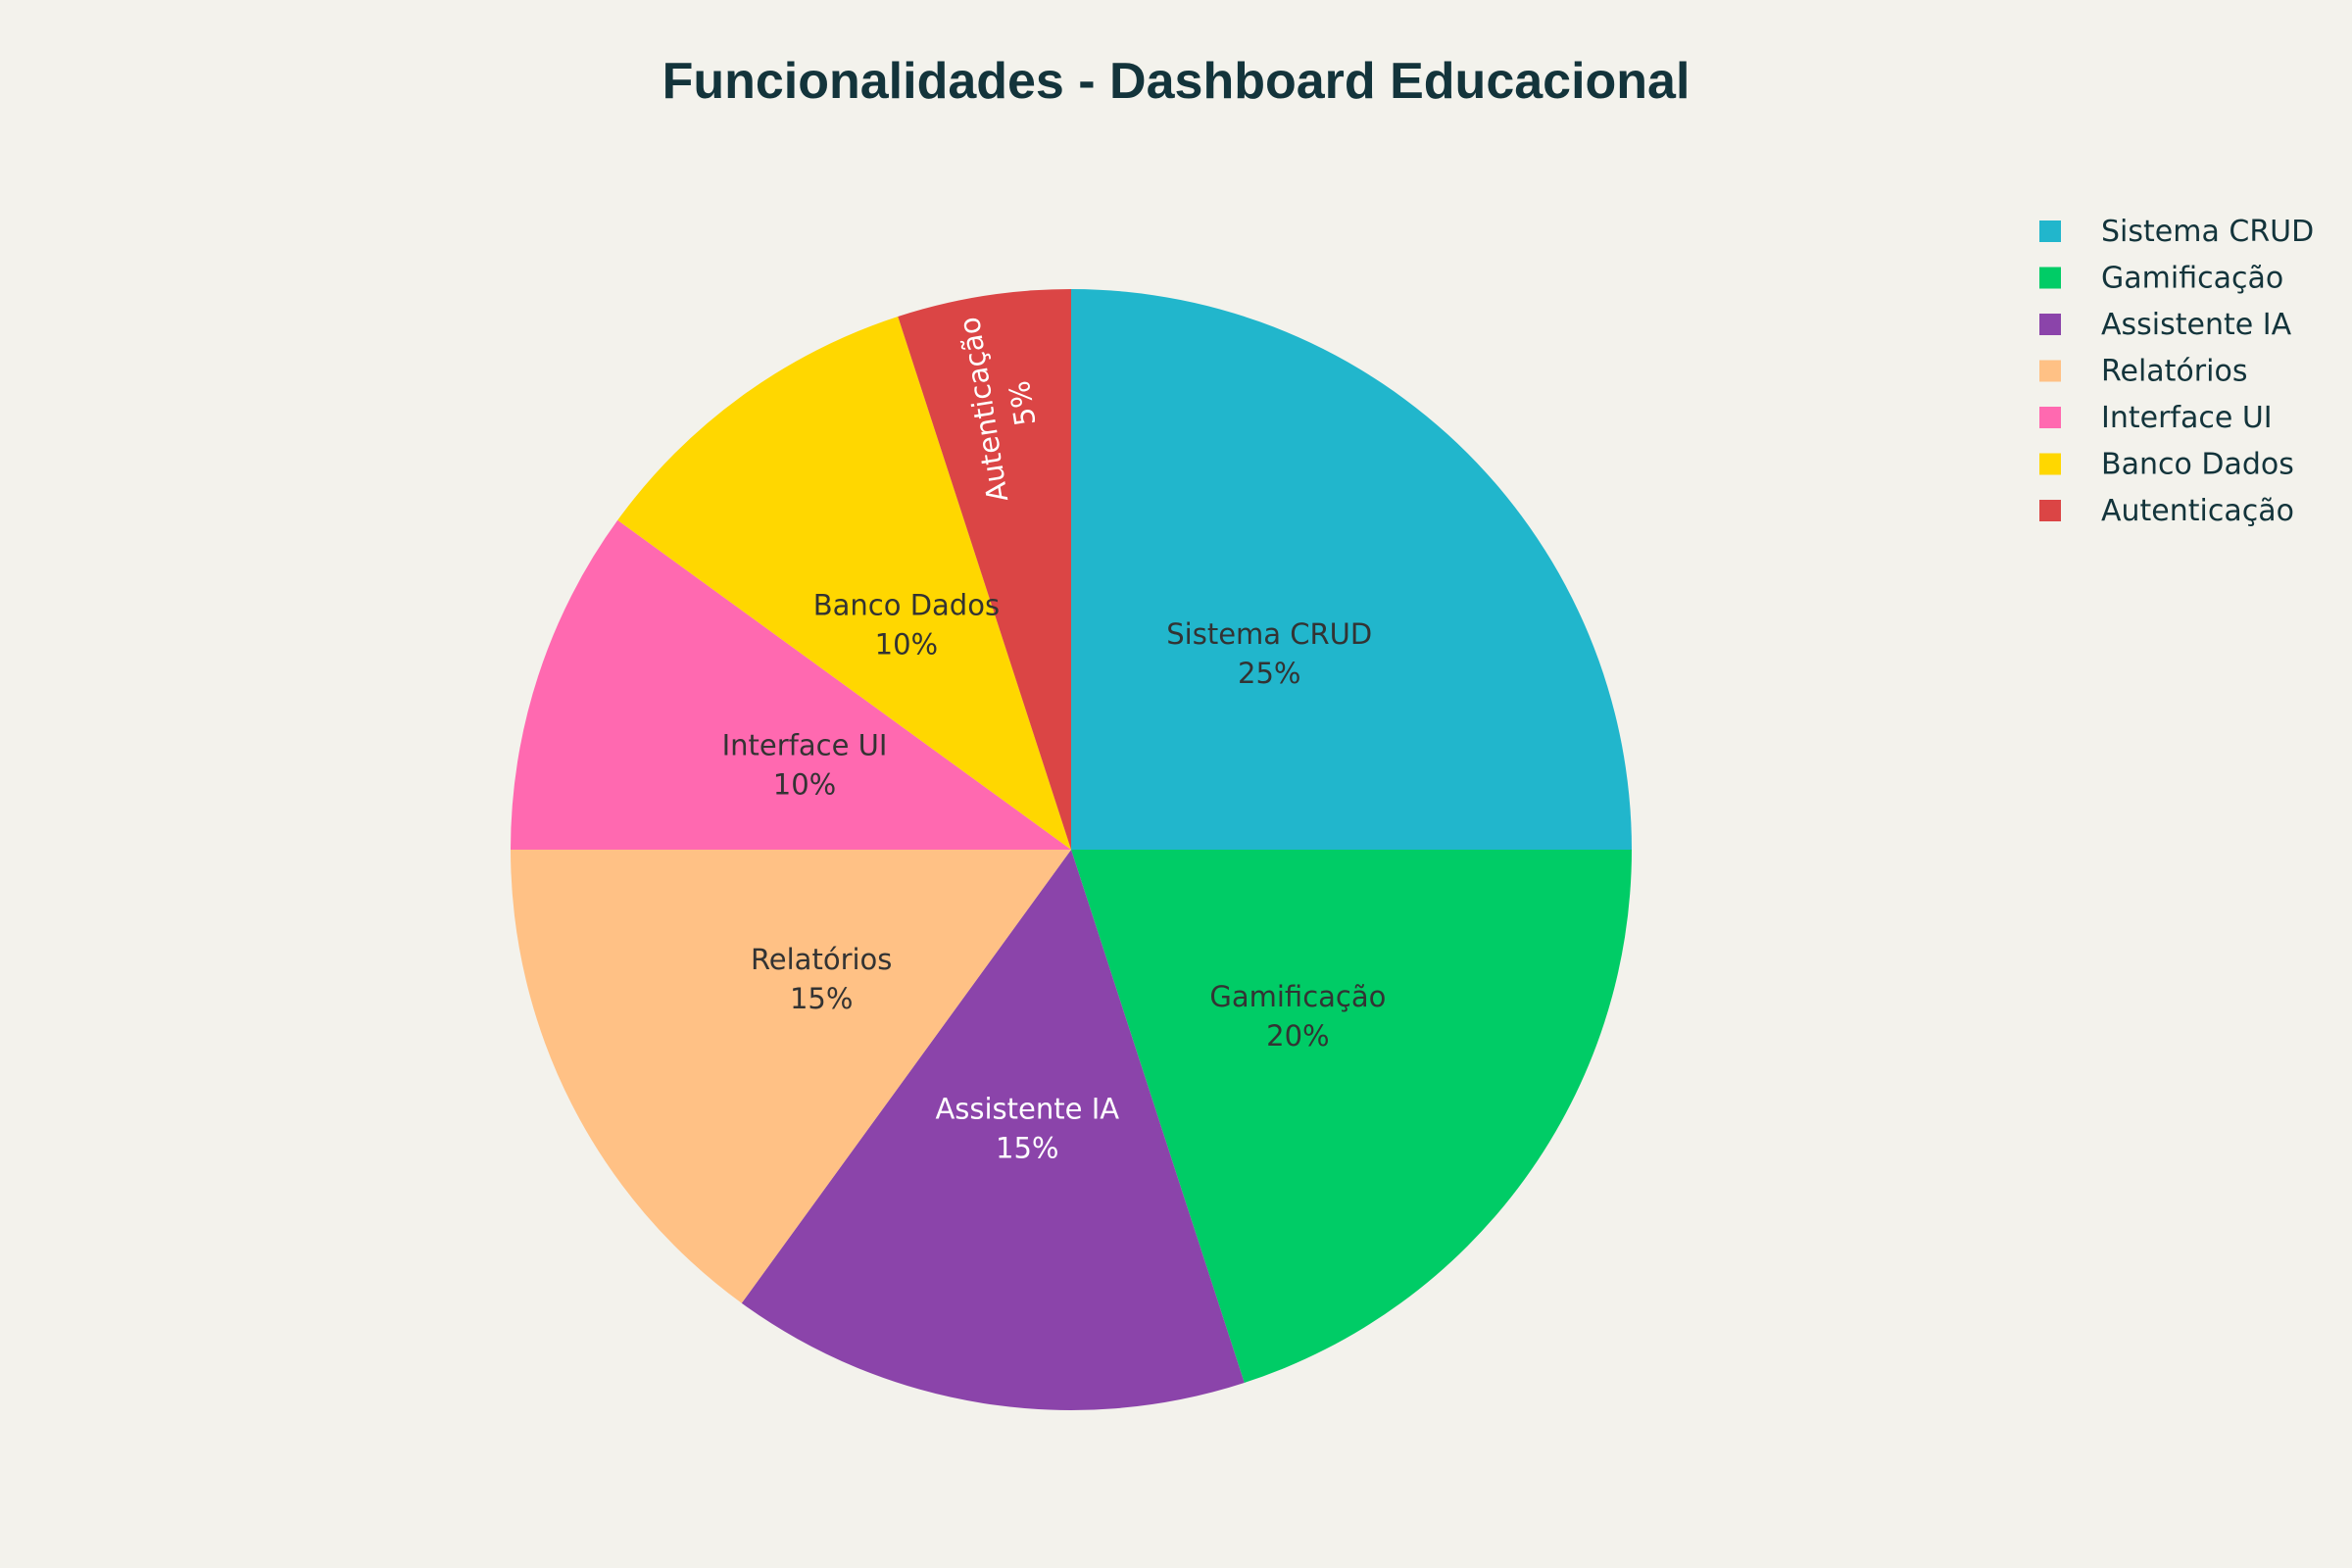 This screenshot has height=1568, width=2352. I want to click on slice-percent-gamificacao: 20%, so click(1297, 1036).